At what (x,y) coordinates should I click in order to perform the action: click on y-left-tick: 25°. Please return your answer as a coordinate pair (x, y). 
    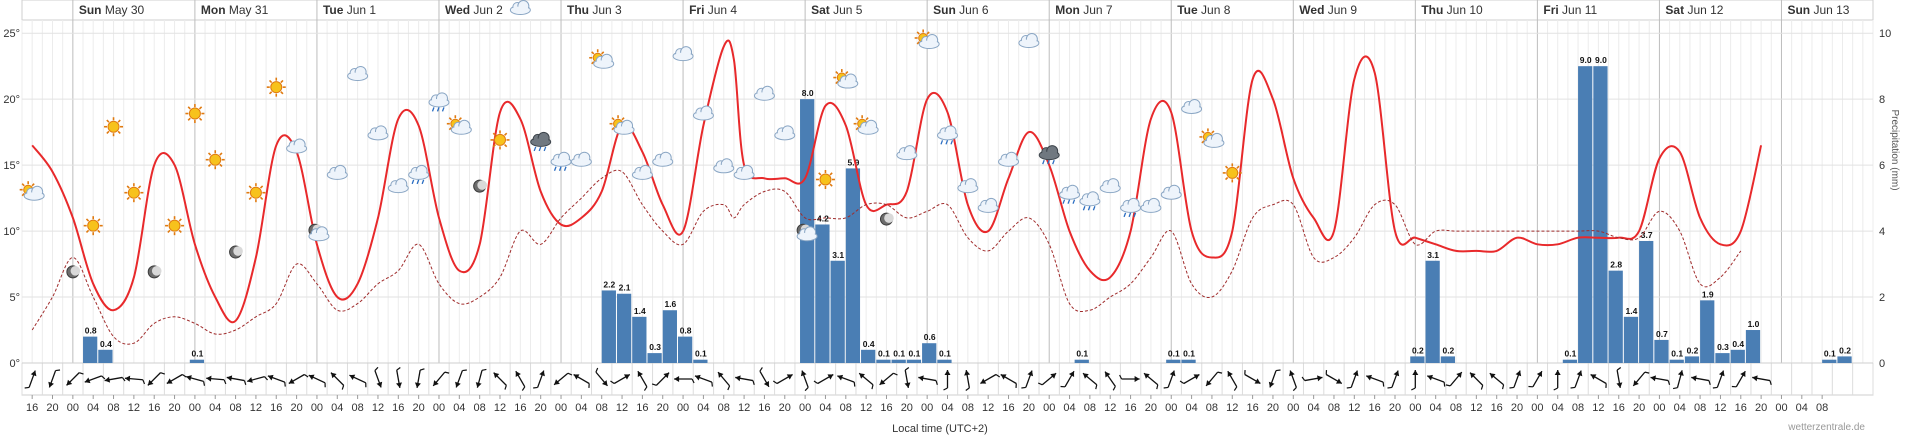
    Looking at the image, I should click on (11, 34).